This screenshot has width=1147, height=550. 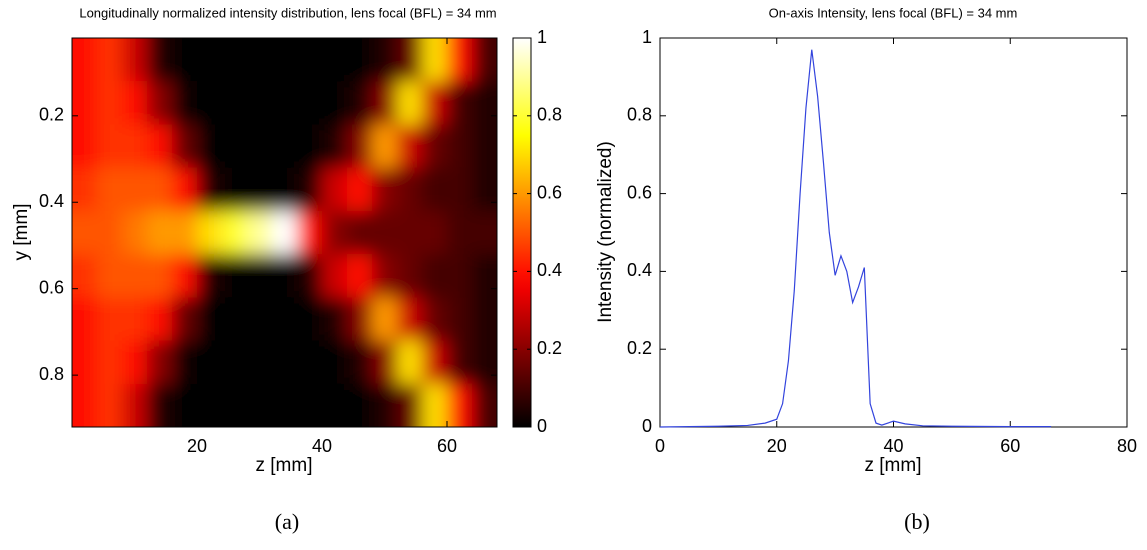 I want to click on x-tick-label: 80, so click(x=1127, y=446).